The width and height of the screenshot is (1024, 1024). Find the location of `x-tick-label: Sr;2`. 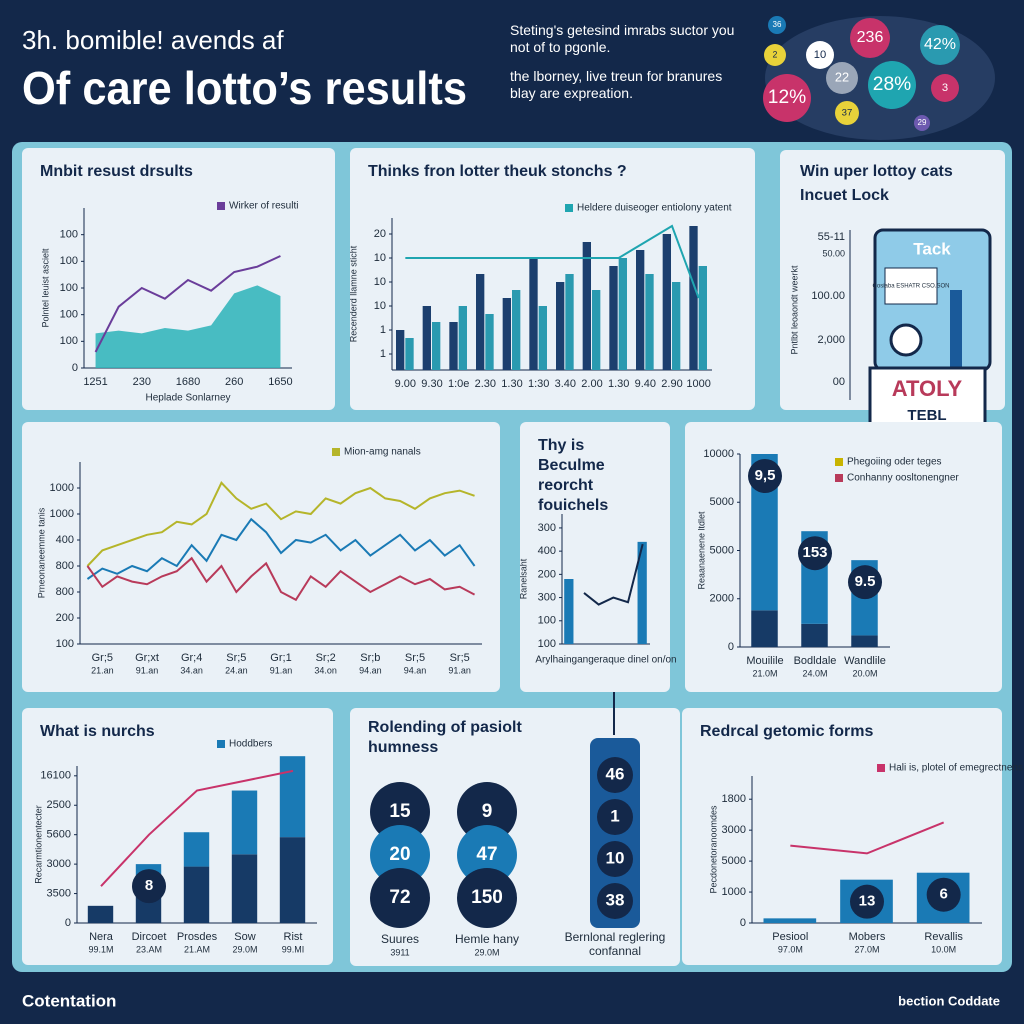

x-tick-label: Sr;2 is located at coordinates (326, 658).